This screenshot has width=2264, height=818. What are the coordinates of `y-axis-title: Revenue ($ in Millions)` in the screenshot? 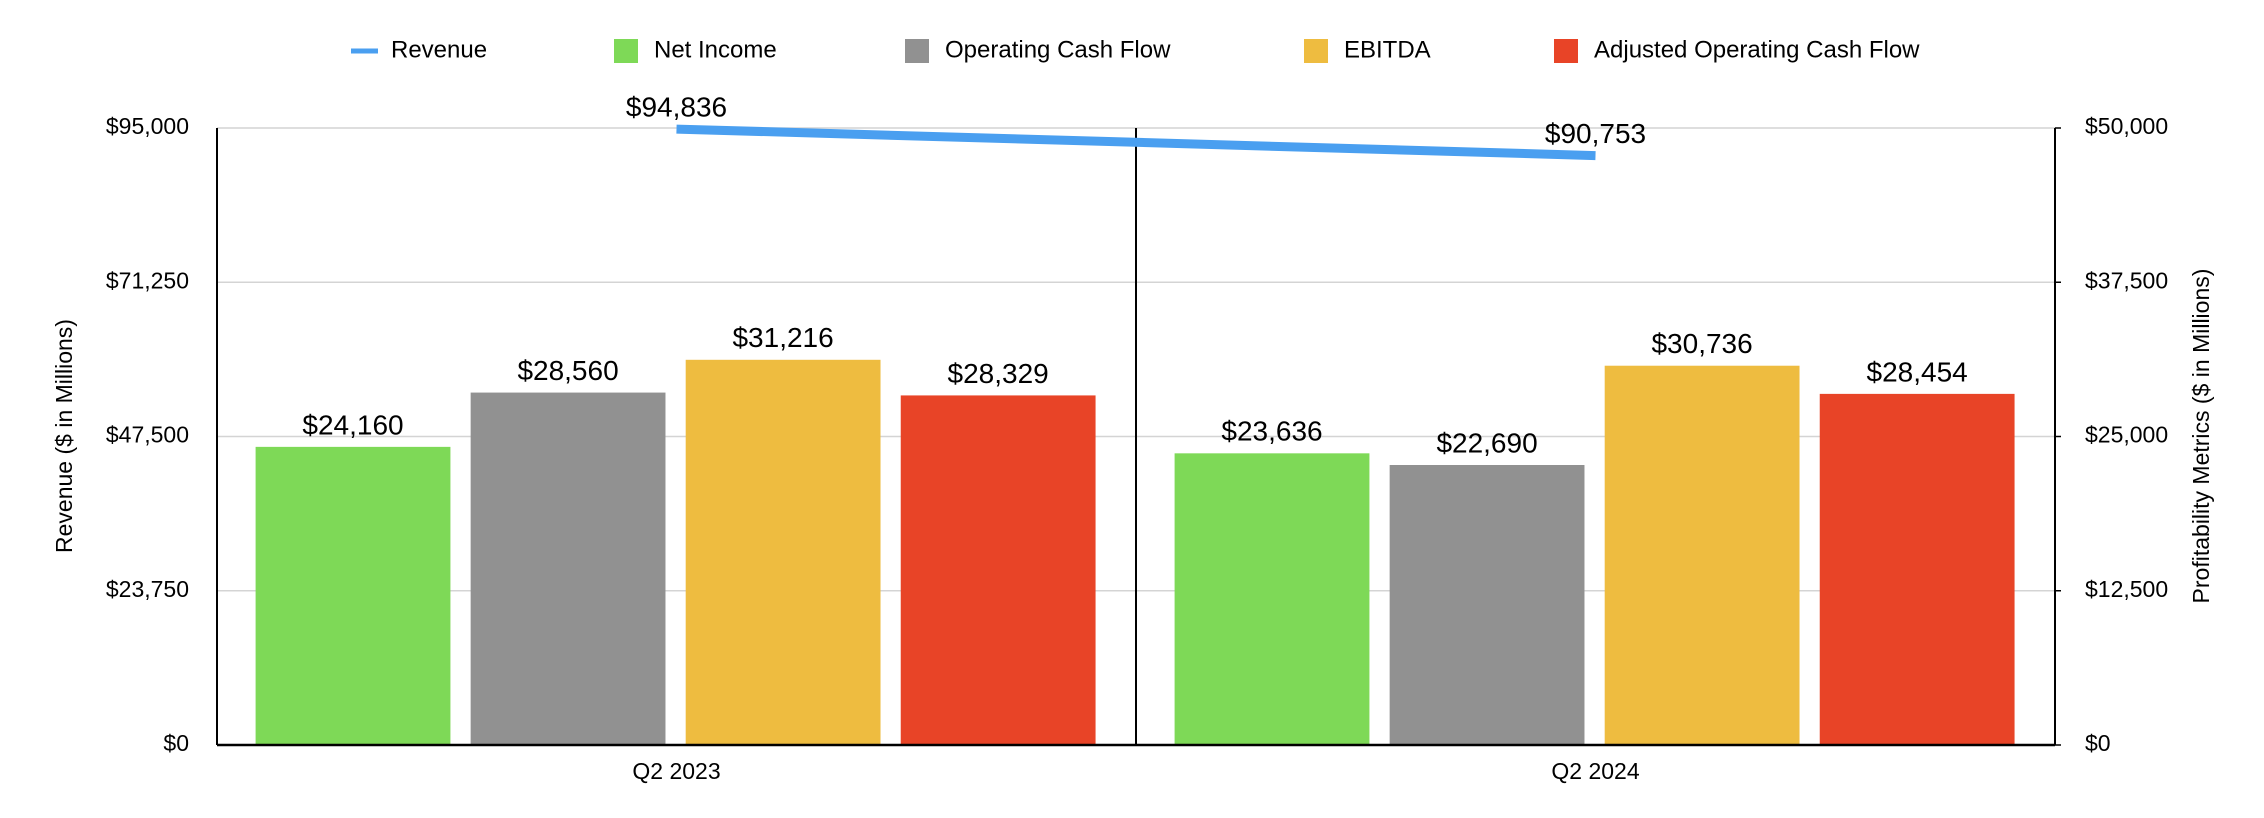 It's located at (64, 436).